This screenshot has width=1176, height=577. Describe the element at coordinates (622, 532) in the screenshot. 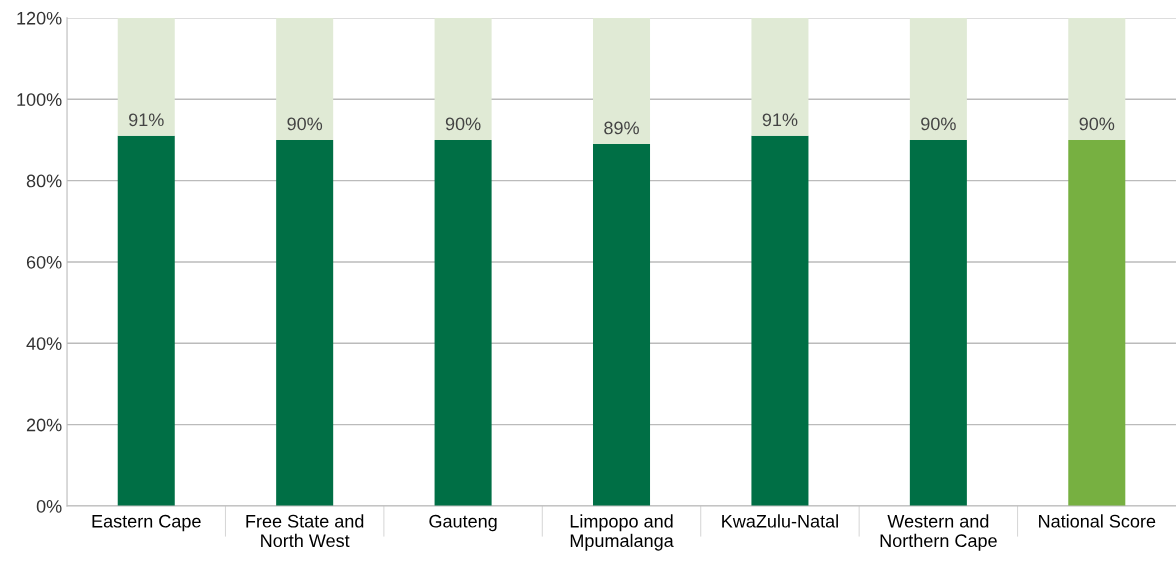

I see `x-tick-label: Limpopo and Mpumalanga` at that location.